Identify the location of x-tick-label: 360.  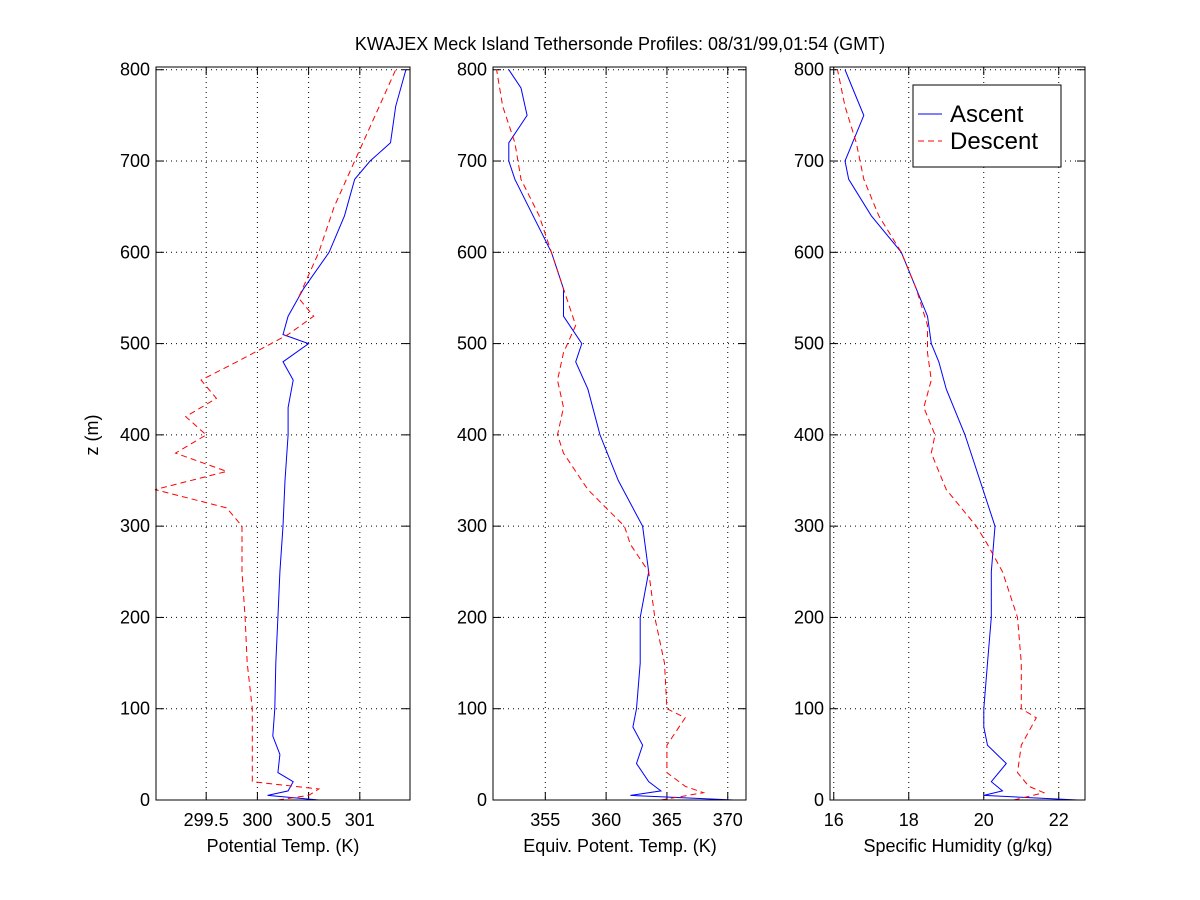
(606, 820).